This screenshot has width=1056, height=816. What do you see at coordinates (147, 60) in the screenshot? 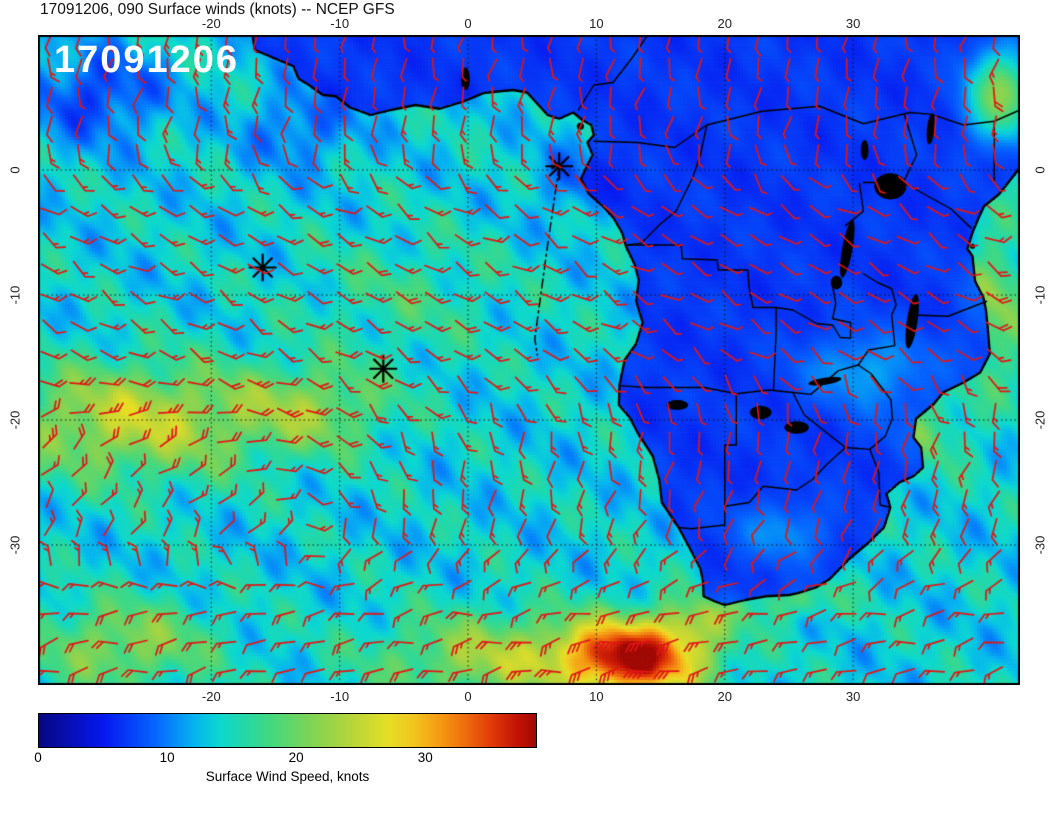
I see `run-datetime-overlay: 17091206` at bounding box center [147, 60].